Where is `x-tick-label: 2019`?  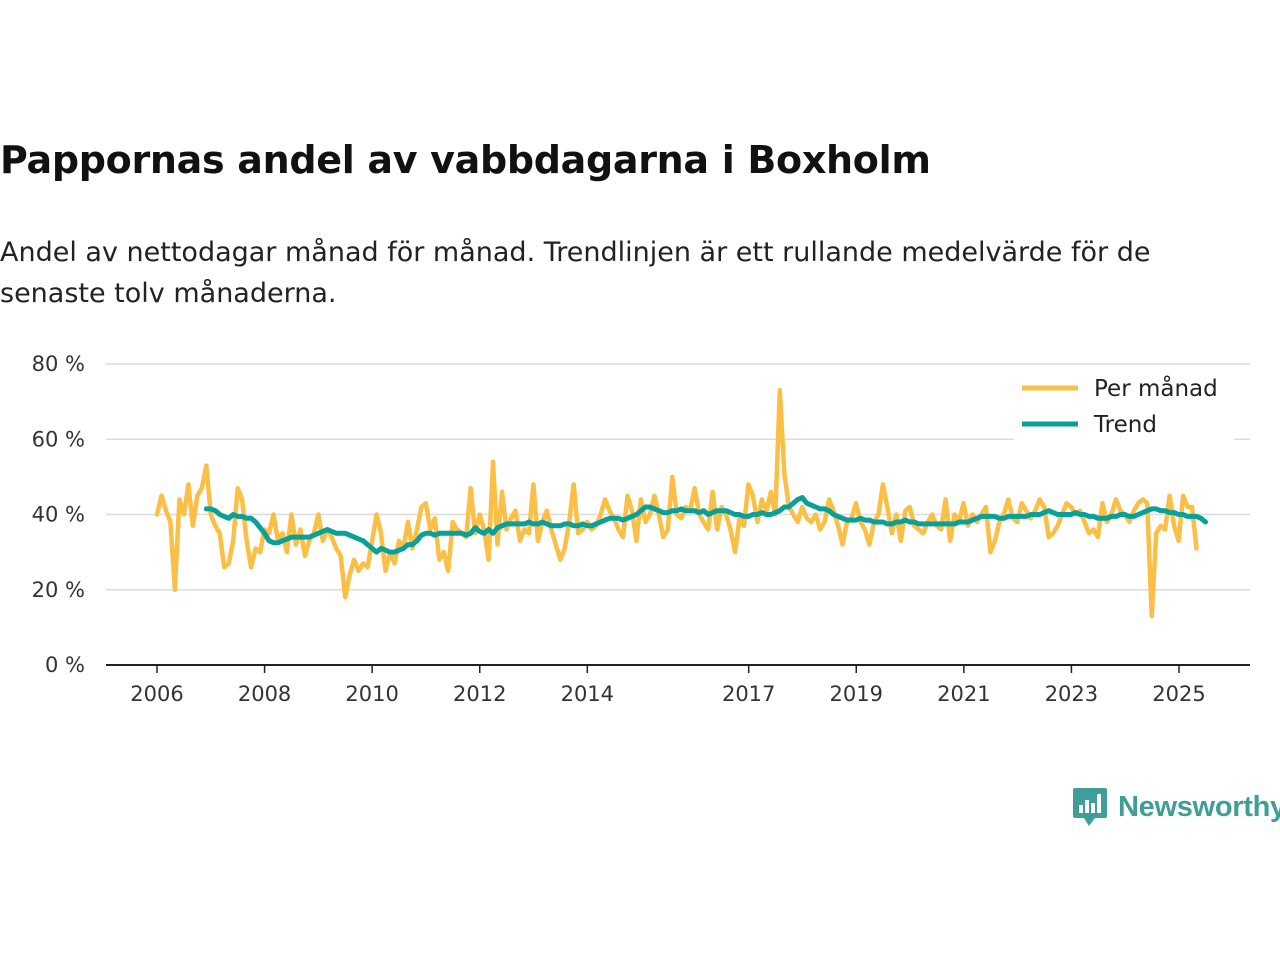
x-tick-label: 2019 is located at coordinates (856, 694).